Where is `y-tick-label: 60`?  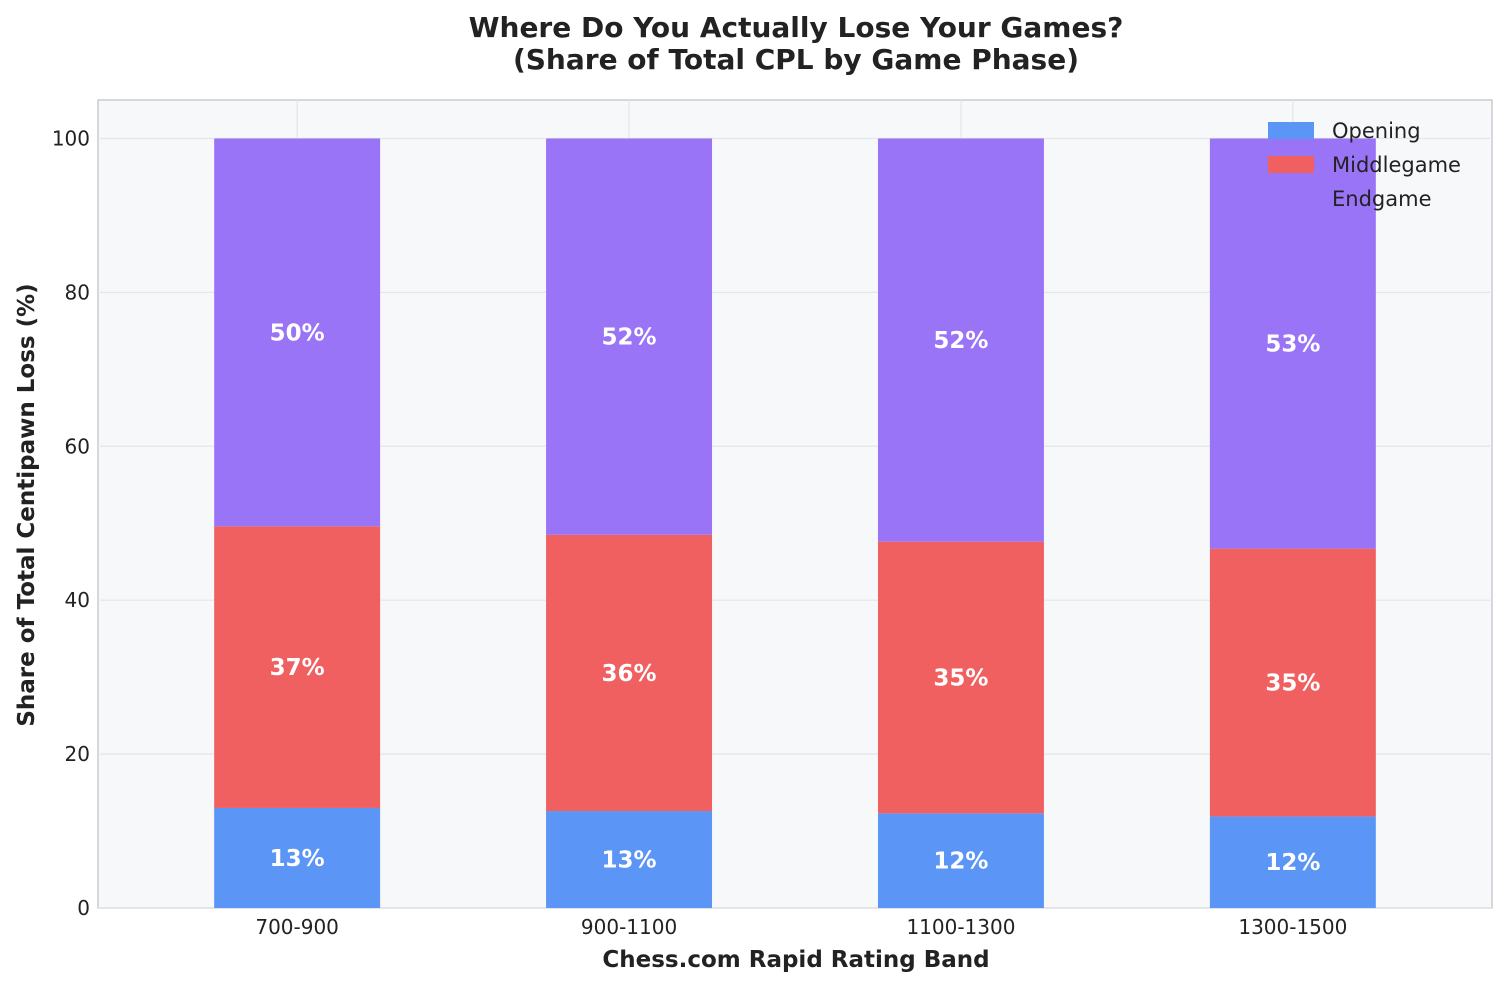 y-tick-label: 60 is located at coordinates (77, 446).